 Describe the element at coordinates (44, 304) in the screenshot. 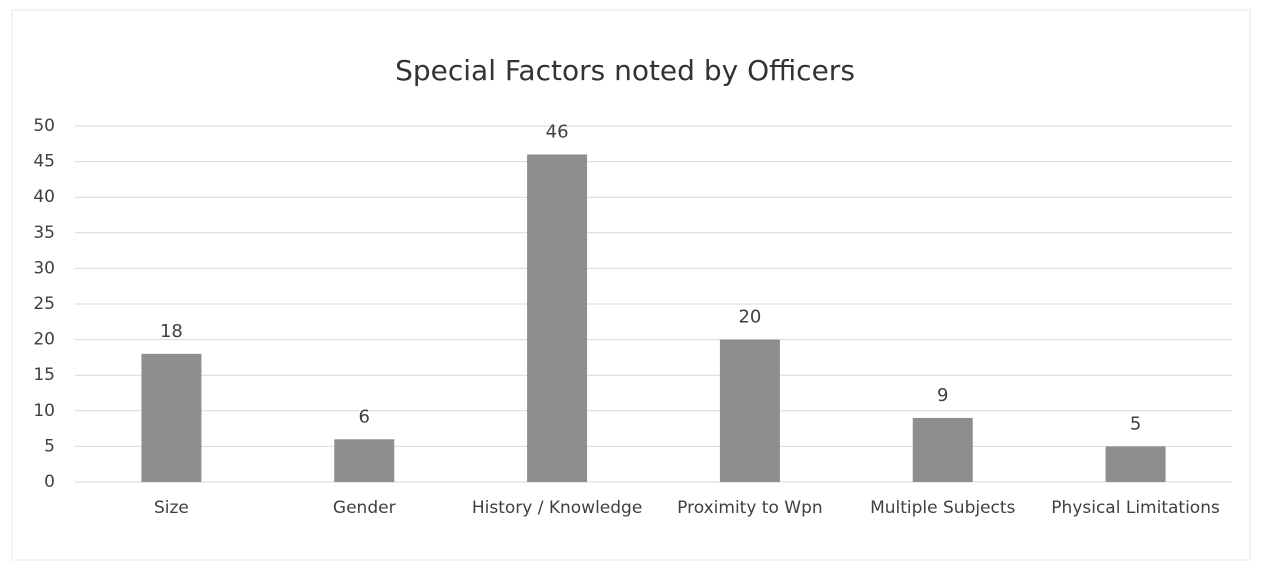

I see `y-tick-label: 25` at that location.